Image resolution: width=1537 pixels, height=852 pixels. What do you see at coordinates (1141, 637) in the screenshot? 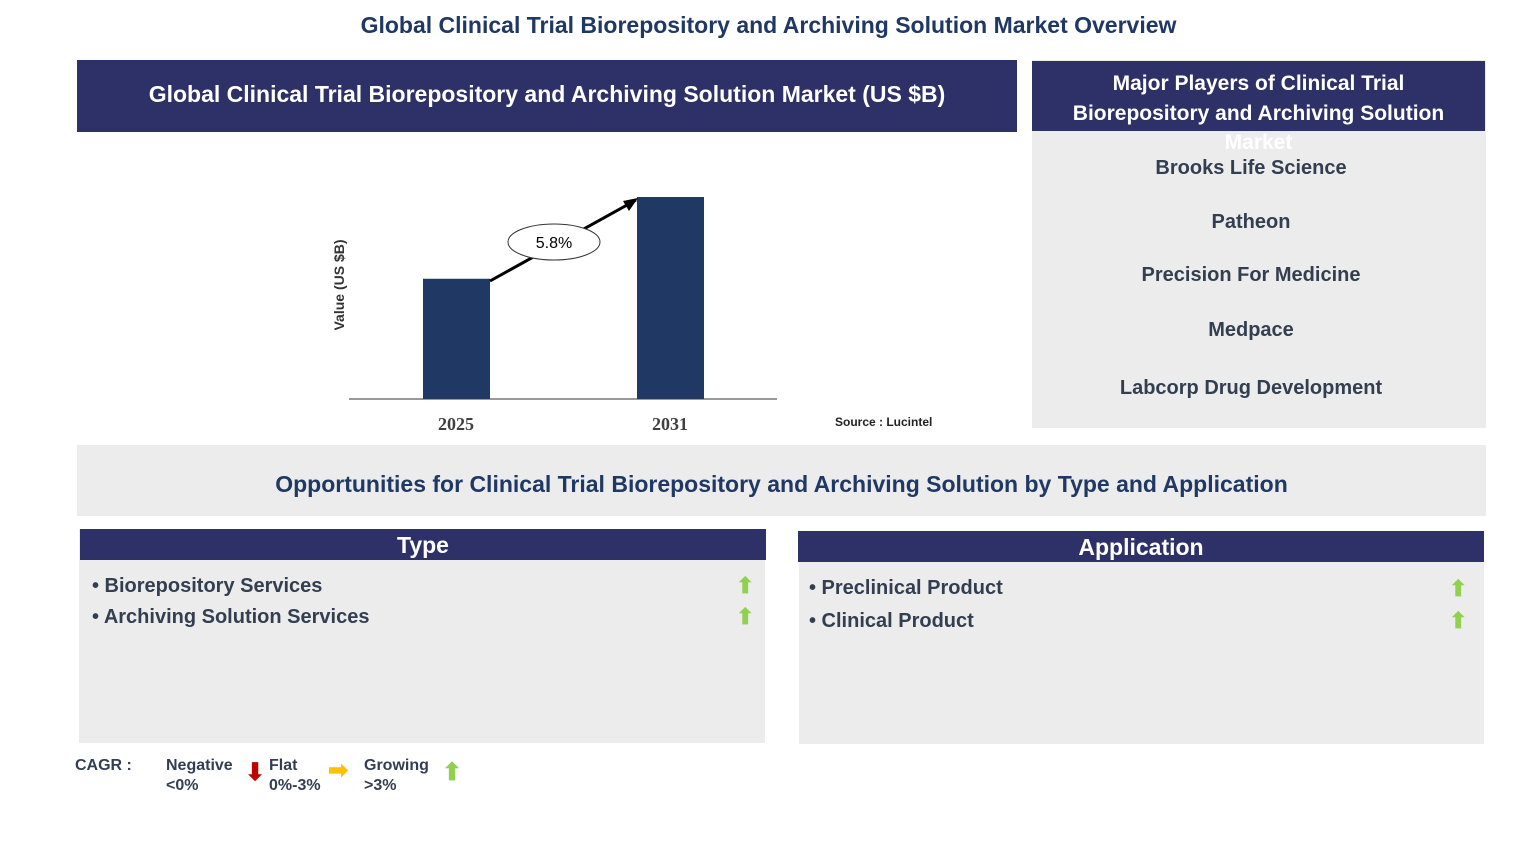
I see `application-panel` at bounding box center [1141, 637].